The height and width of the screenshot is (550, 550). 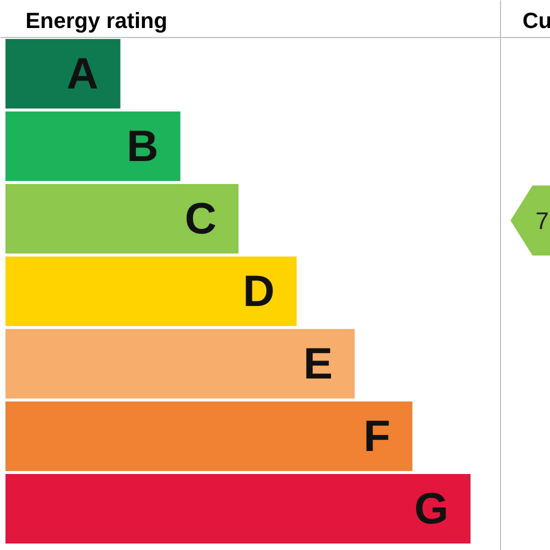 I want to click on y-tick-label: C, so click(x=200, y=219).